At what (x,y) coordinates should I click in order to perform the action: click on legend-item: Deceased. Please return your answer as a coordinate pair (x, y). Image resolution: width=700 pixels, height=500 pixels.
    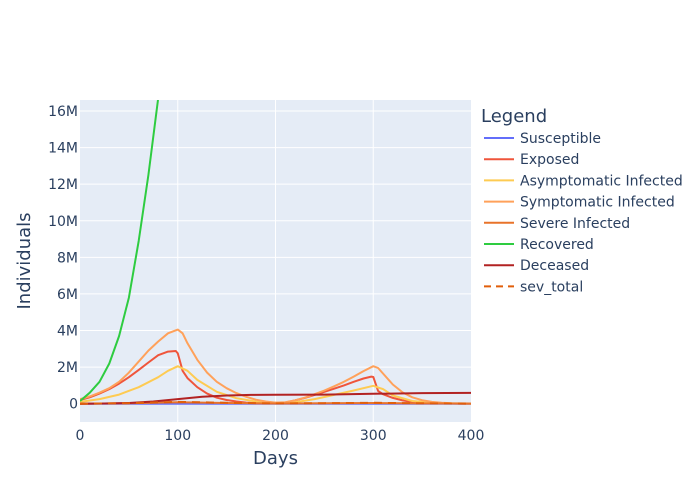
    Looking at the image, I should click on (536, 266).